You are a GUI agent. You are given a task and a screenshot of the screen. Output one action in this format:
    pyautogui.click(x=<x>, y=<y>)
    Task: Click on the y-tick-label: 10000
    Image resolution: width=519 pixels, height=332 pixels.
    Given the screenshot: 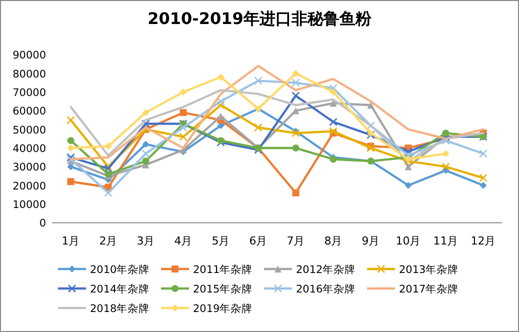 What is the action you would take?
    pyautogui.click(x=29, y=205)
    